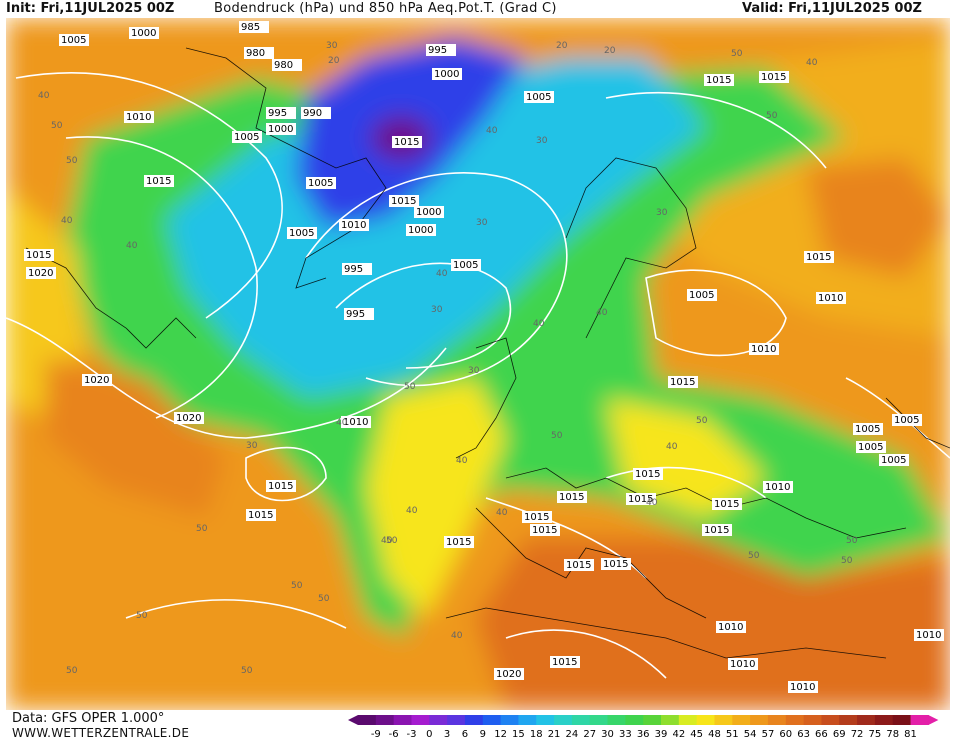 This screenshot has width=959, height=741. I want to click on data-source: Data: GFS OPER 1.000°, so click(88, 718).